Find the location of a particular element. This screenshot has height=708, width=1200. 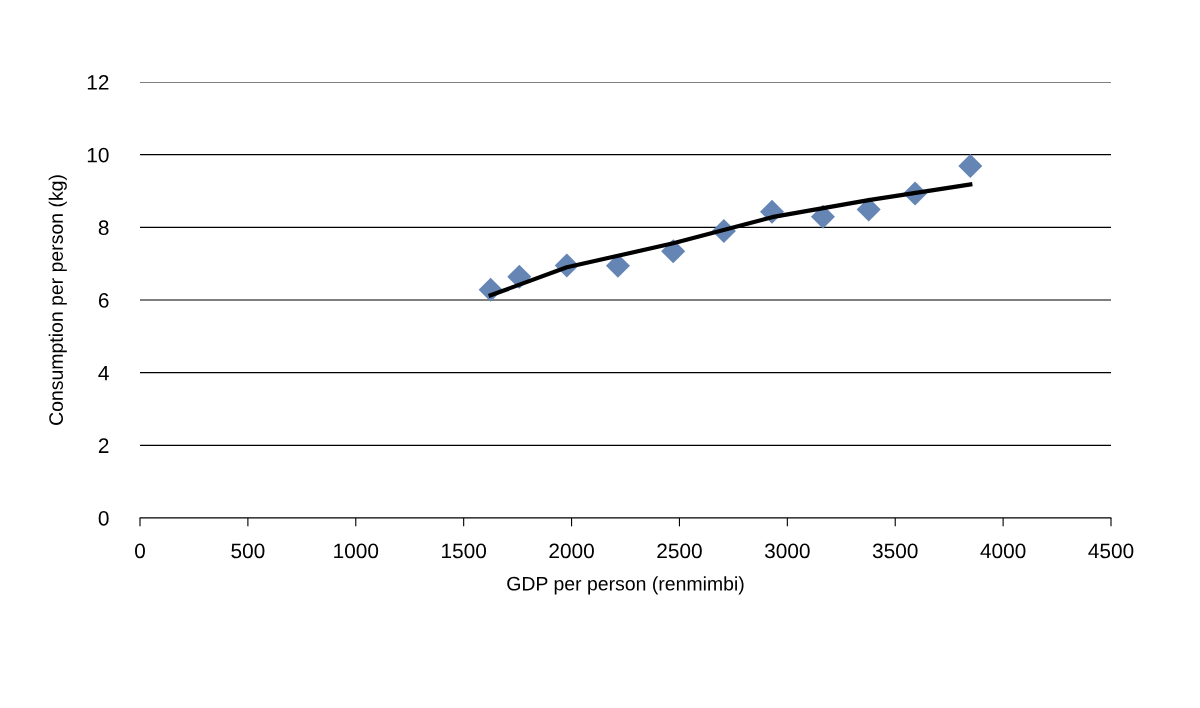

x-tick-label: 500 is located at coordinates (248, 551).